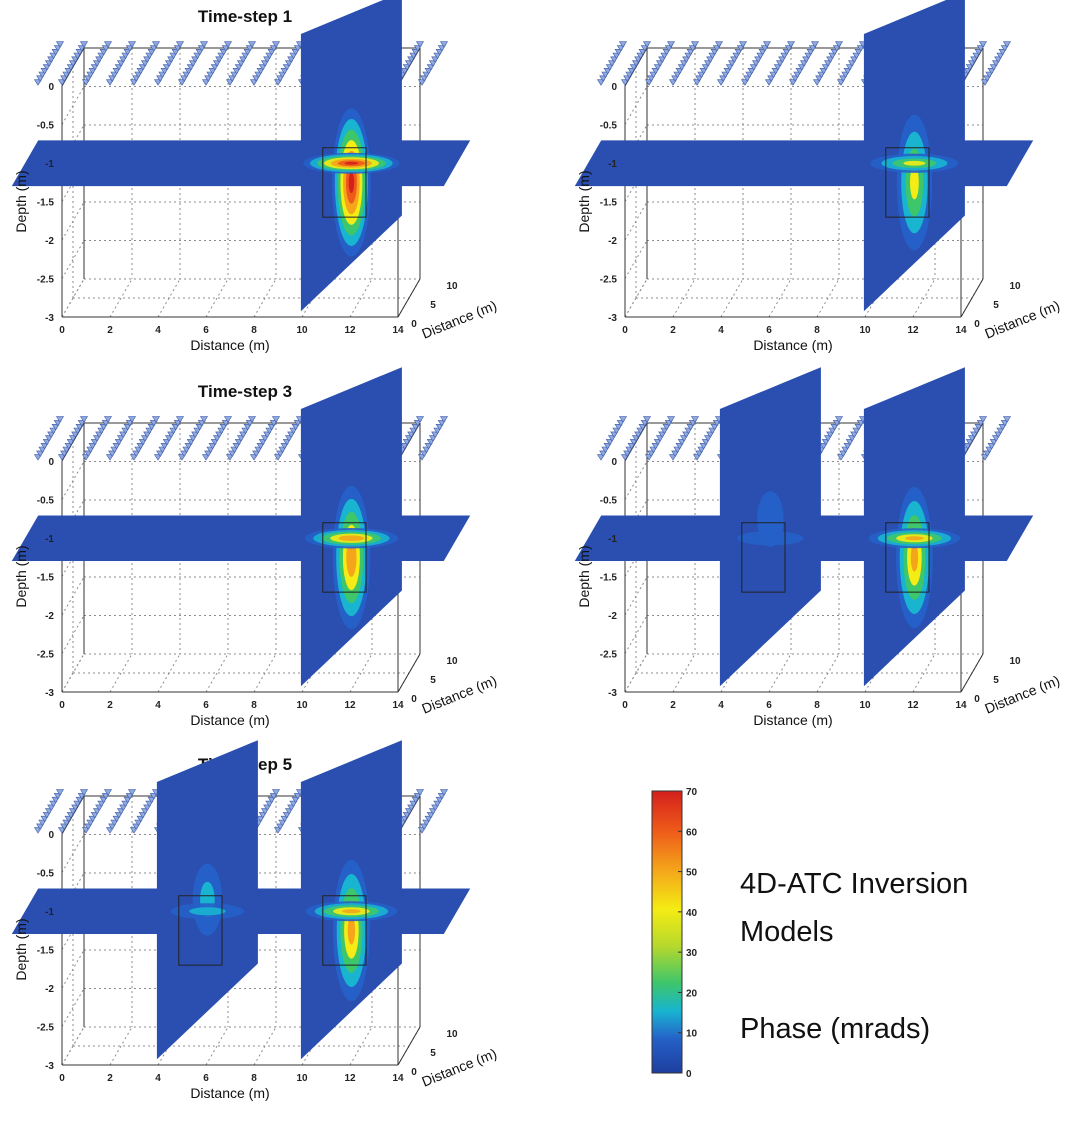  I want to click on y-tick-label: 10, so click(452, 286).